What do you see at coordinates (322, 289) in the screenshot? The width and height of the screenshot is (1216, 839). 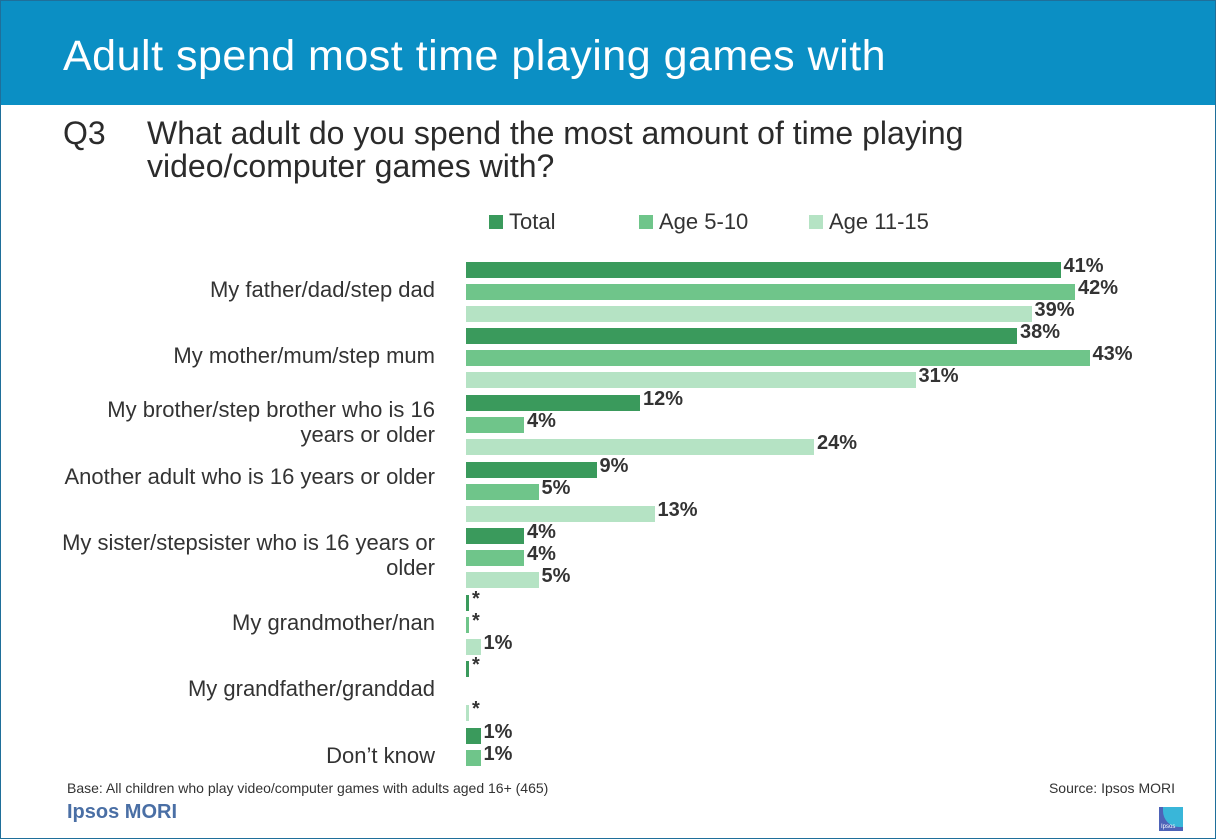 I see `category-label: My father/dad/step dad` at bounding box center [322, 289].